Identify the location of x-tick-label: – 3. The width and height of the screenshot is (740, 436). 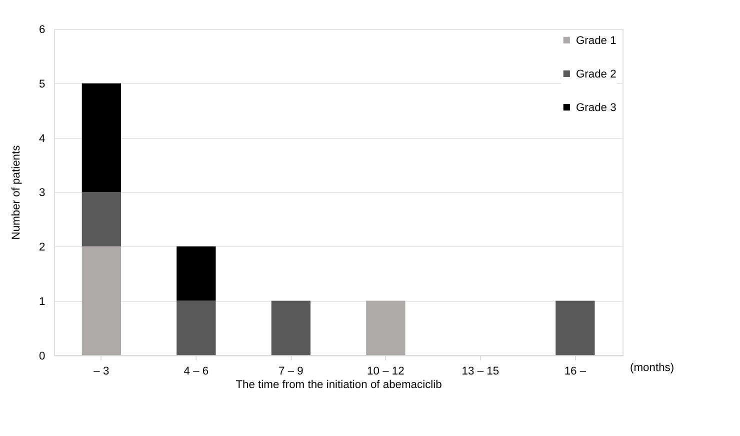
(102, 371).